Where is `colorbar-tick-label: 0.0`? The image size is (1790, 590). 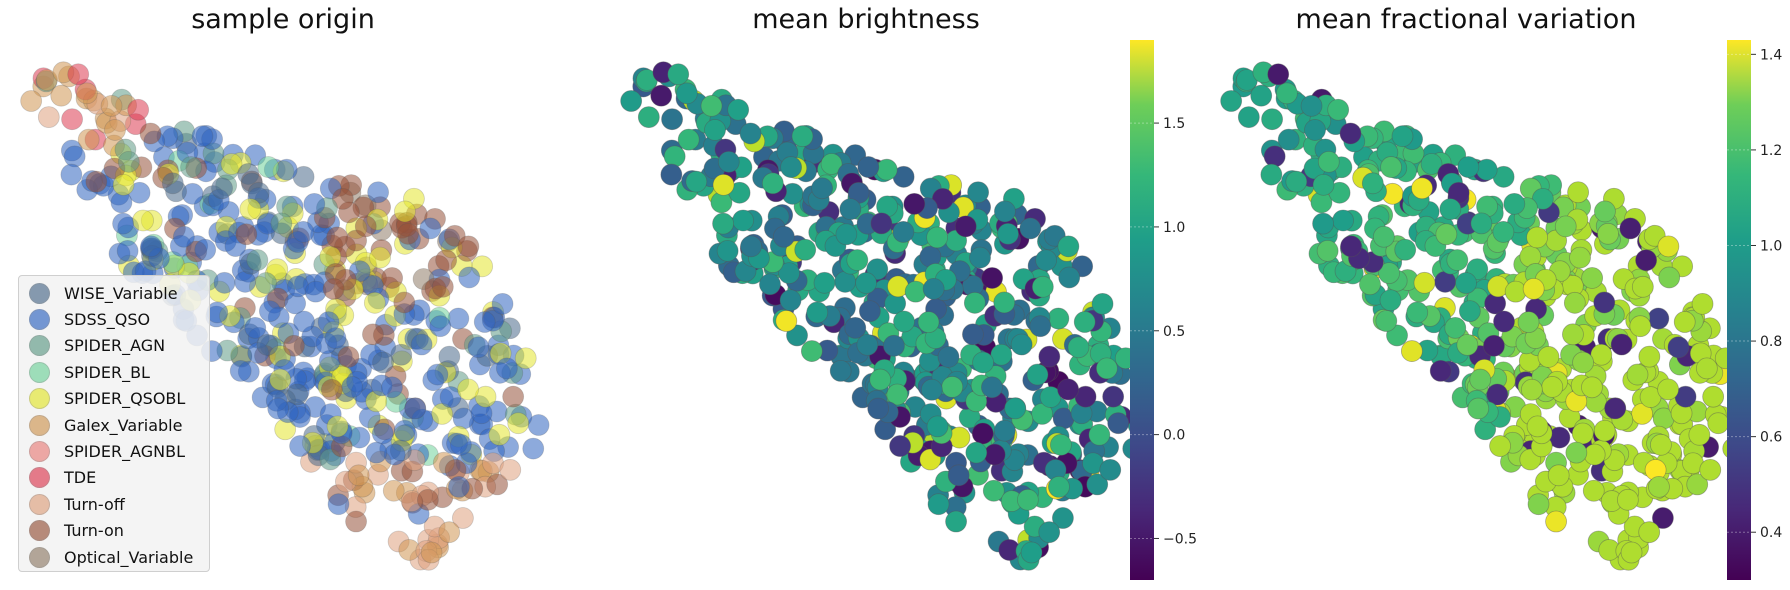
colorbar-tick-label: 0.0 is located at coordinates (1174, 436).